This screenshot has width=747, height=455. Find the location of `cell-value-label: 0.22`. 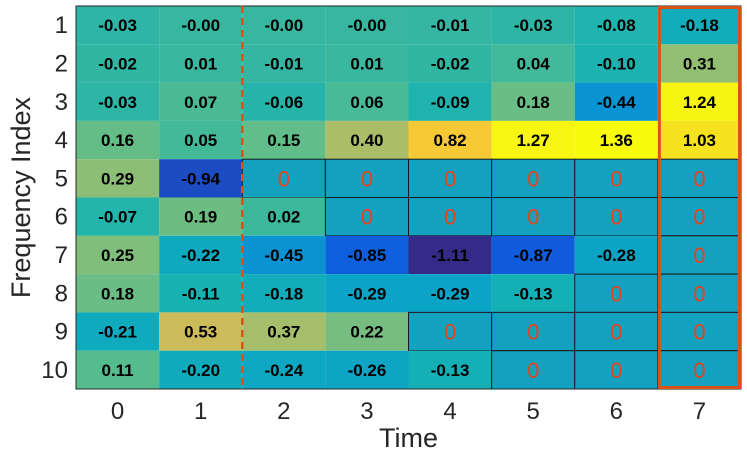

cell-value-label: 0.22 is located at coordinates (366, 332).